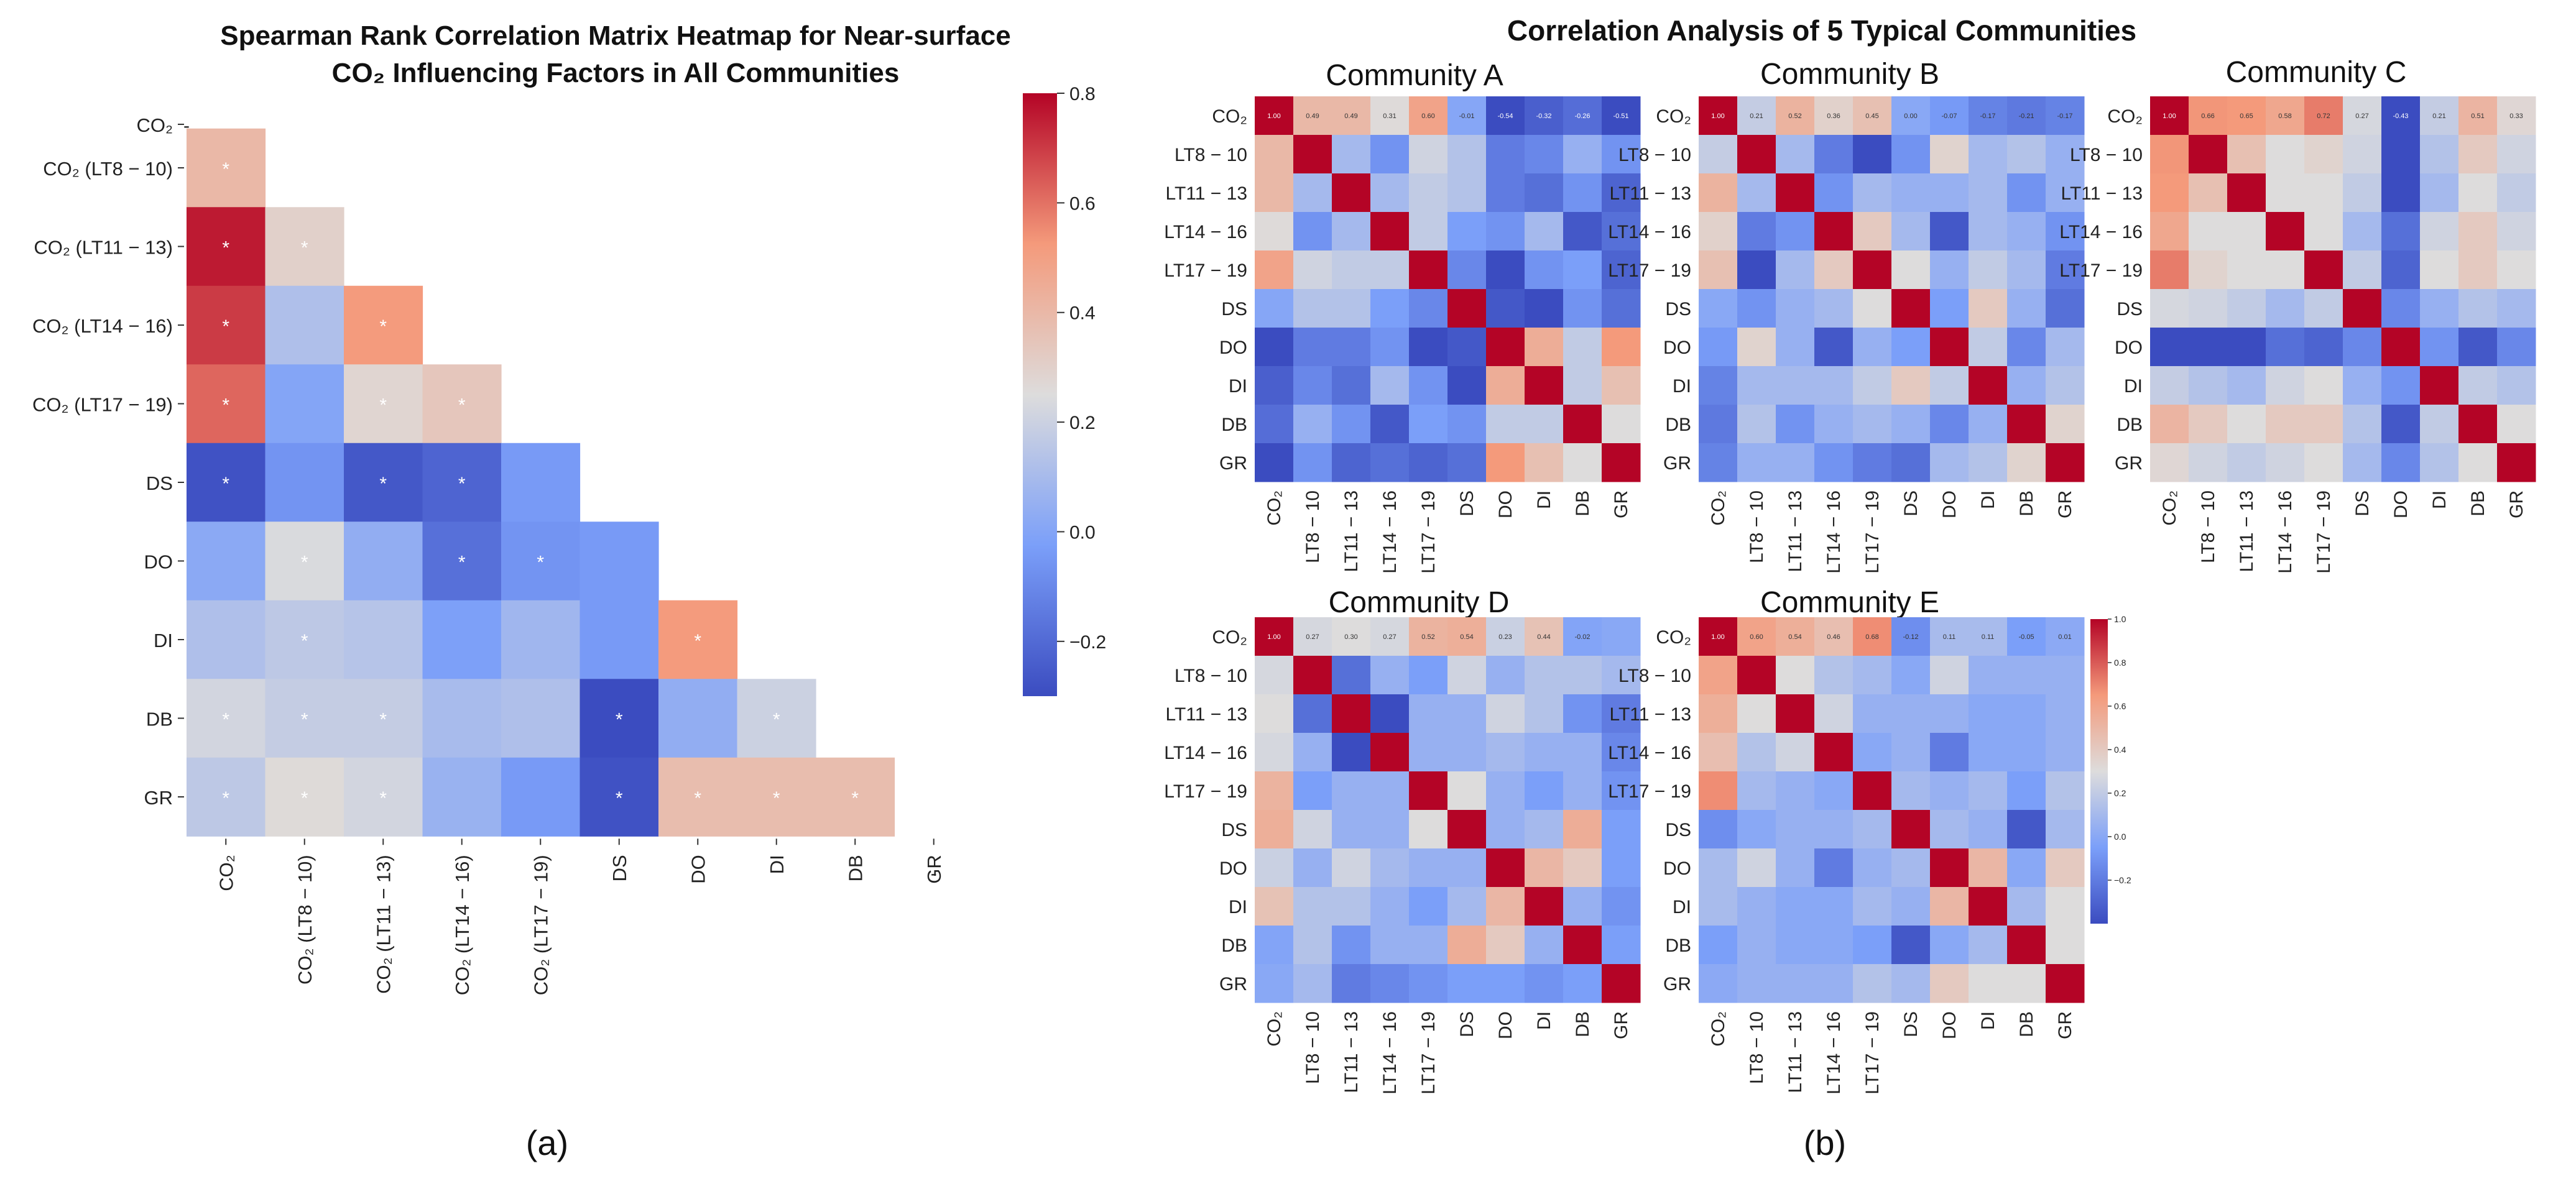 The height and width of the screenshot is (1181, 2576). Describe the element at coordinates (1229, 637) in the screenshot. I see `b-row-label: CO₂` at that location.